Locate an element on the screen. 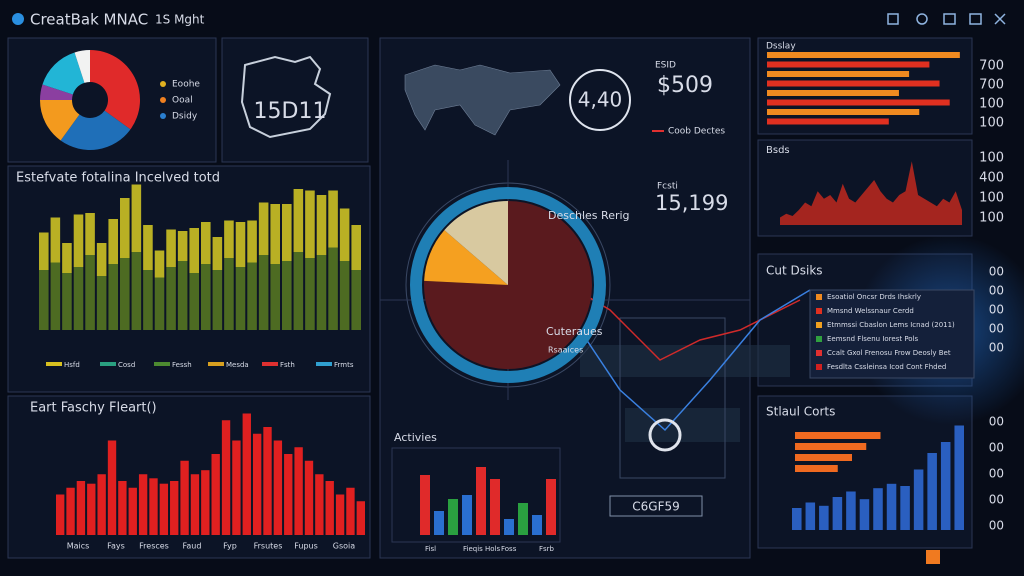 The image size is (1024, 576). label: Eemsnd Flsenu Iorest Pols is located at coordinates (873, 339).